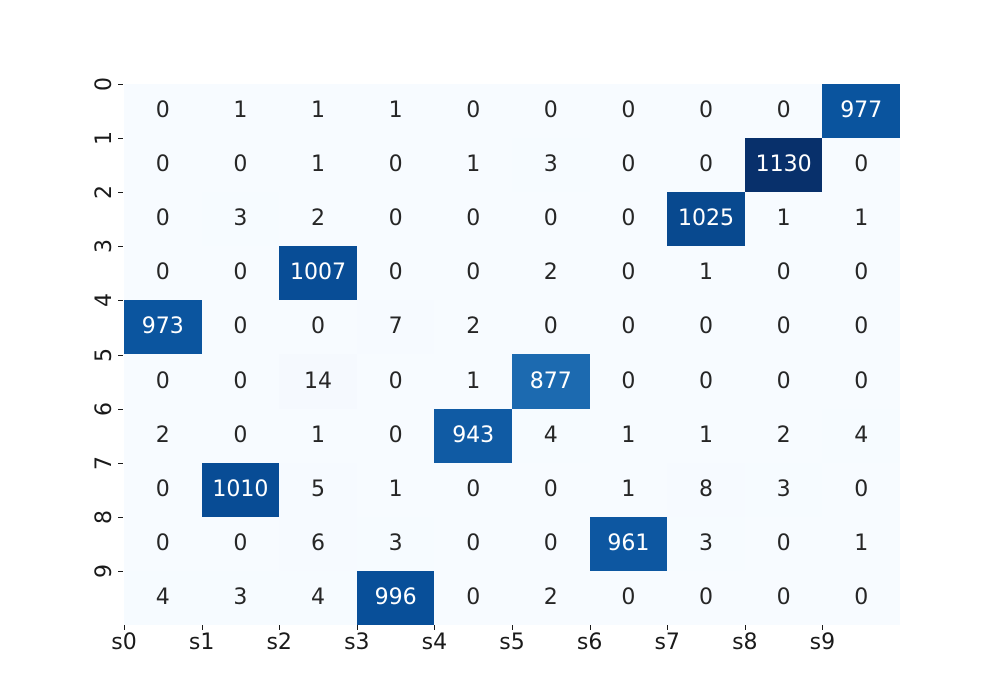 Image resolution: width=1000 pixels, height=700 pixels. I want to click on heatmap-cell: 4, so click(861, 435).